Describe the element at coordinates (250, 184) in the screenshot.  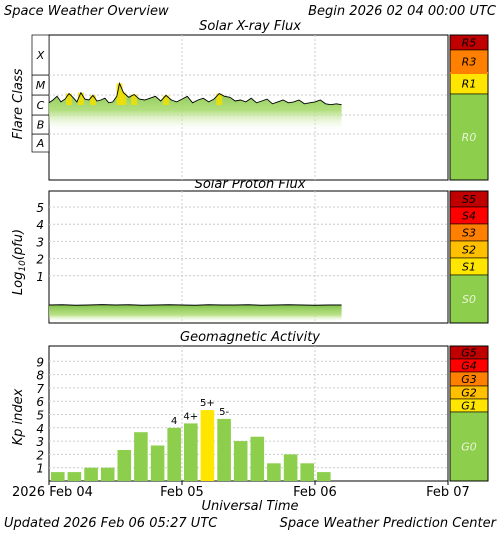
I see `proton-title: Solar Proton Flux` at that location.